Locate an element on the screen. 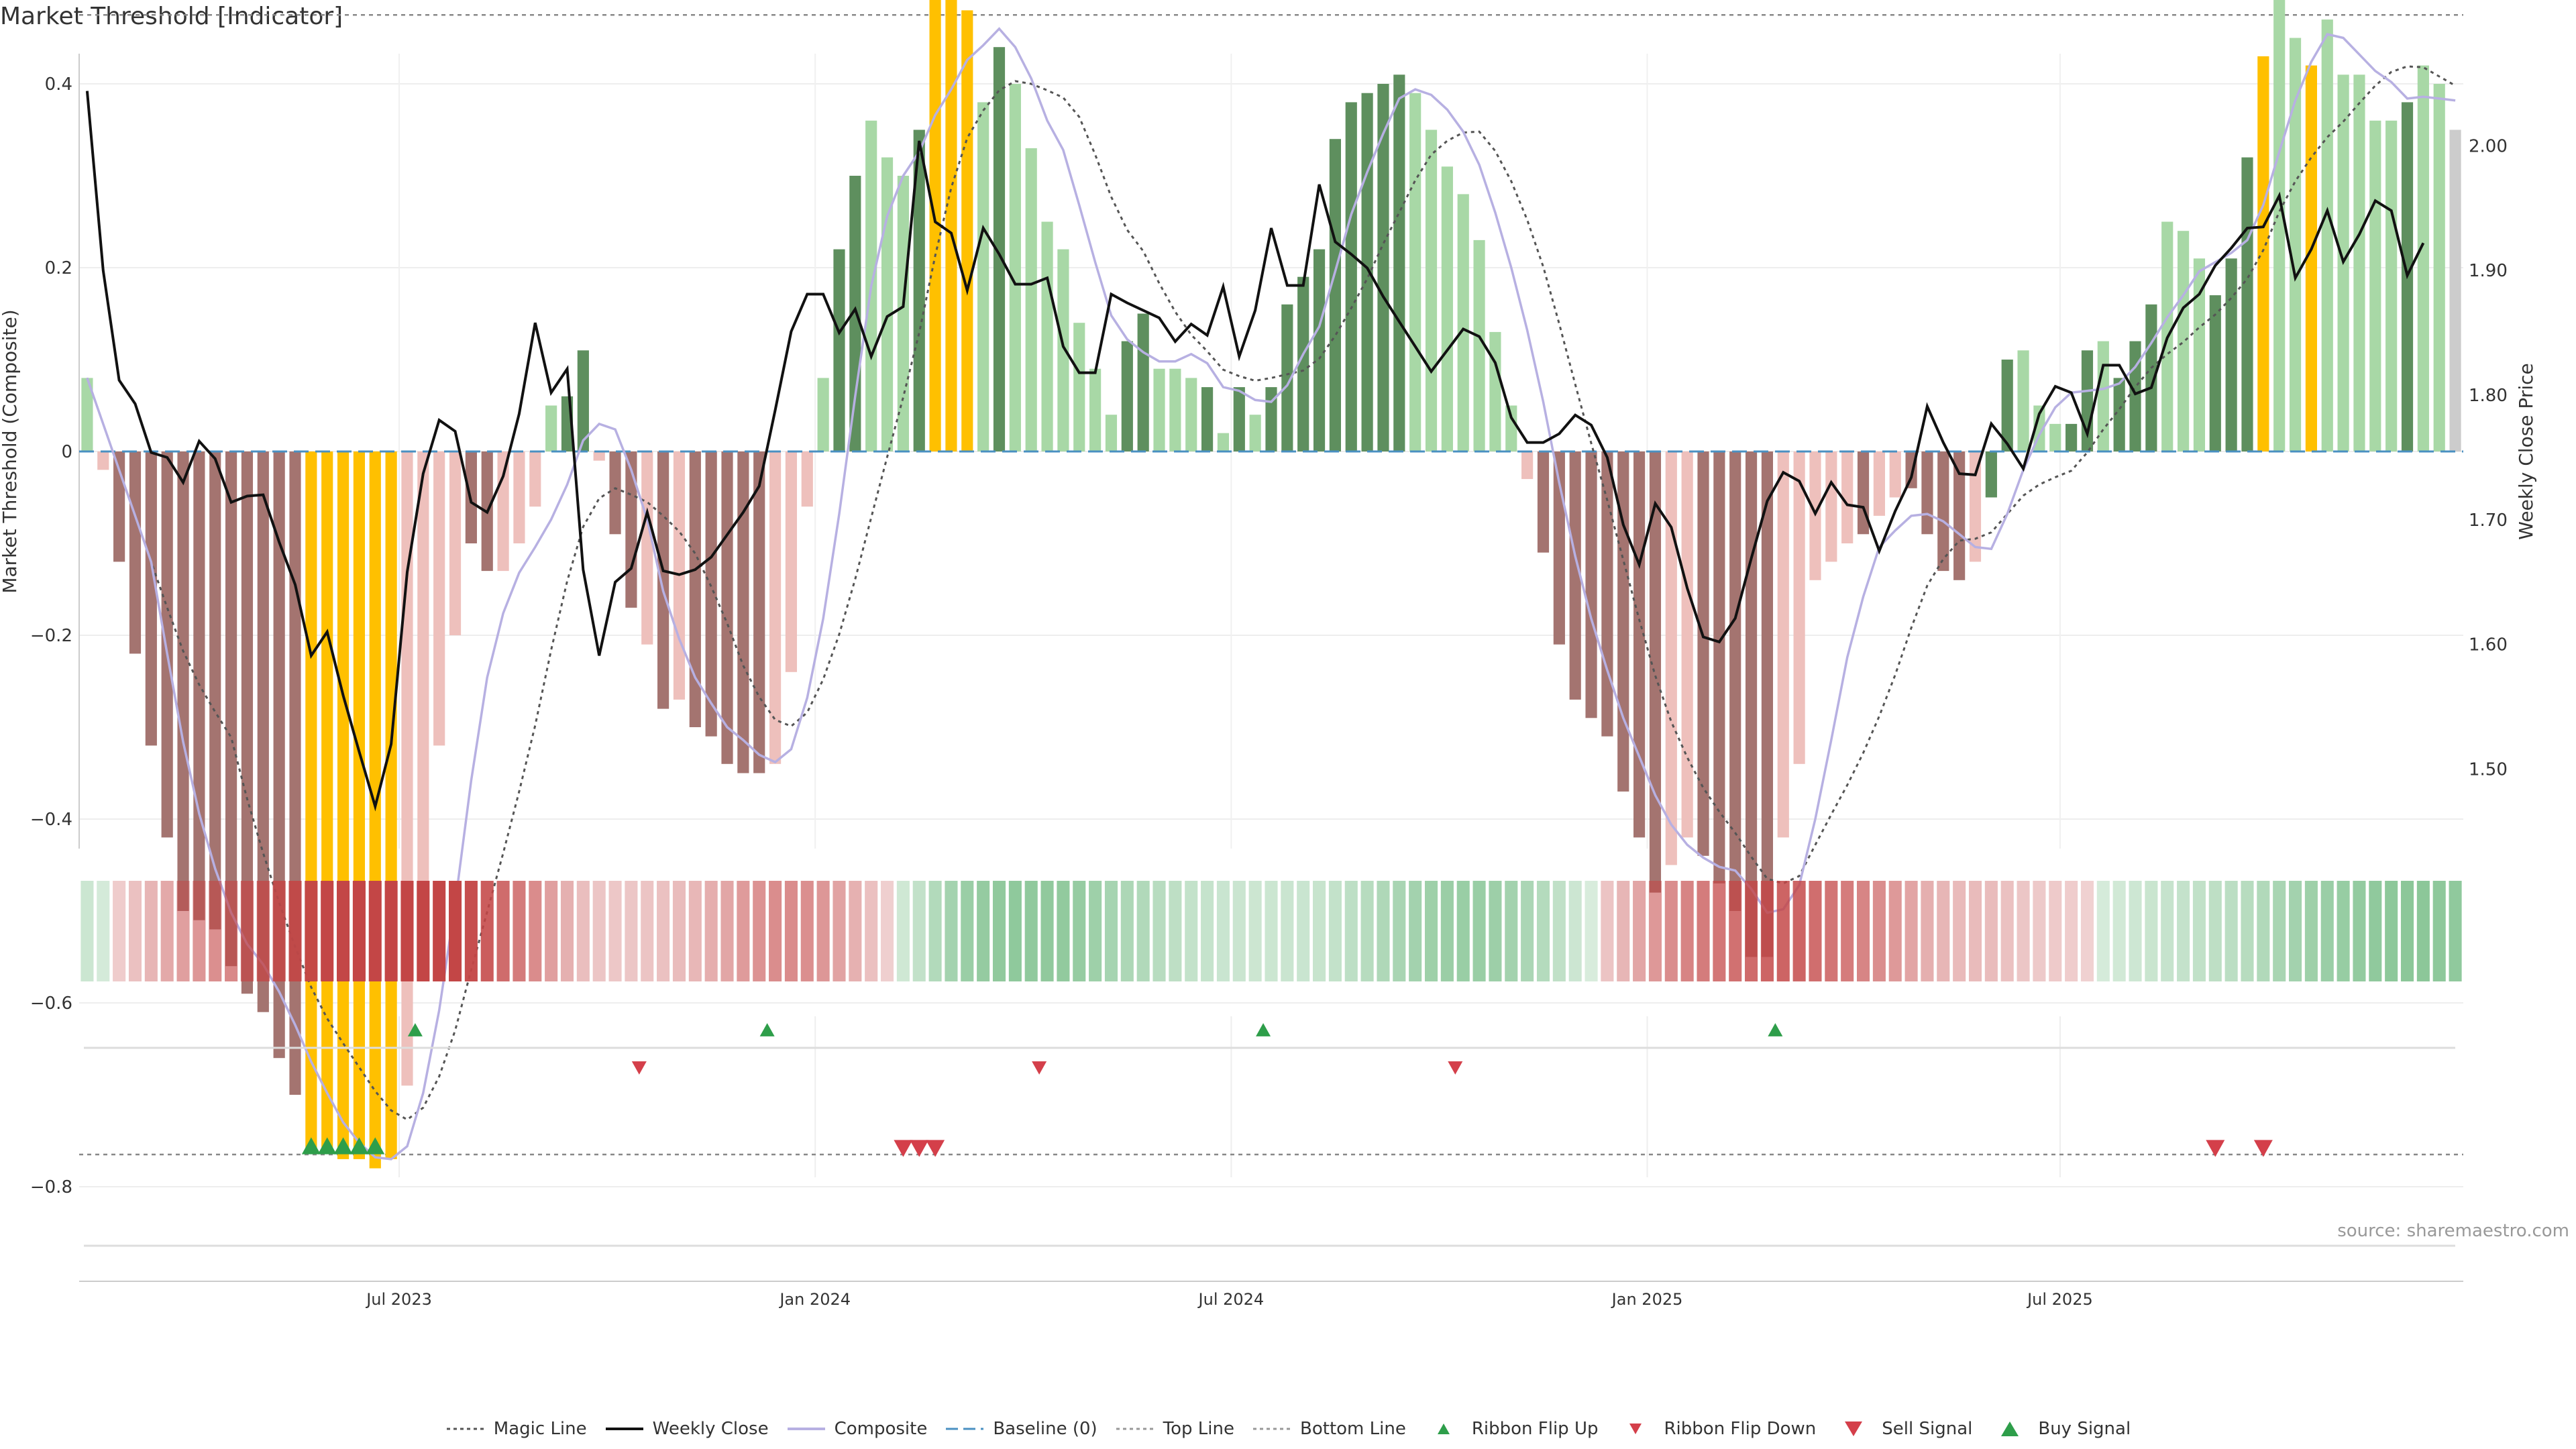 The height and width of the screenshot is (1449, 2576). chart-title: Market Threshold [Indicator] is located at coordinates (171, 16).